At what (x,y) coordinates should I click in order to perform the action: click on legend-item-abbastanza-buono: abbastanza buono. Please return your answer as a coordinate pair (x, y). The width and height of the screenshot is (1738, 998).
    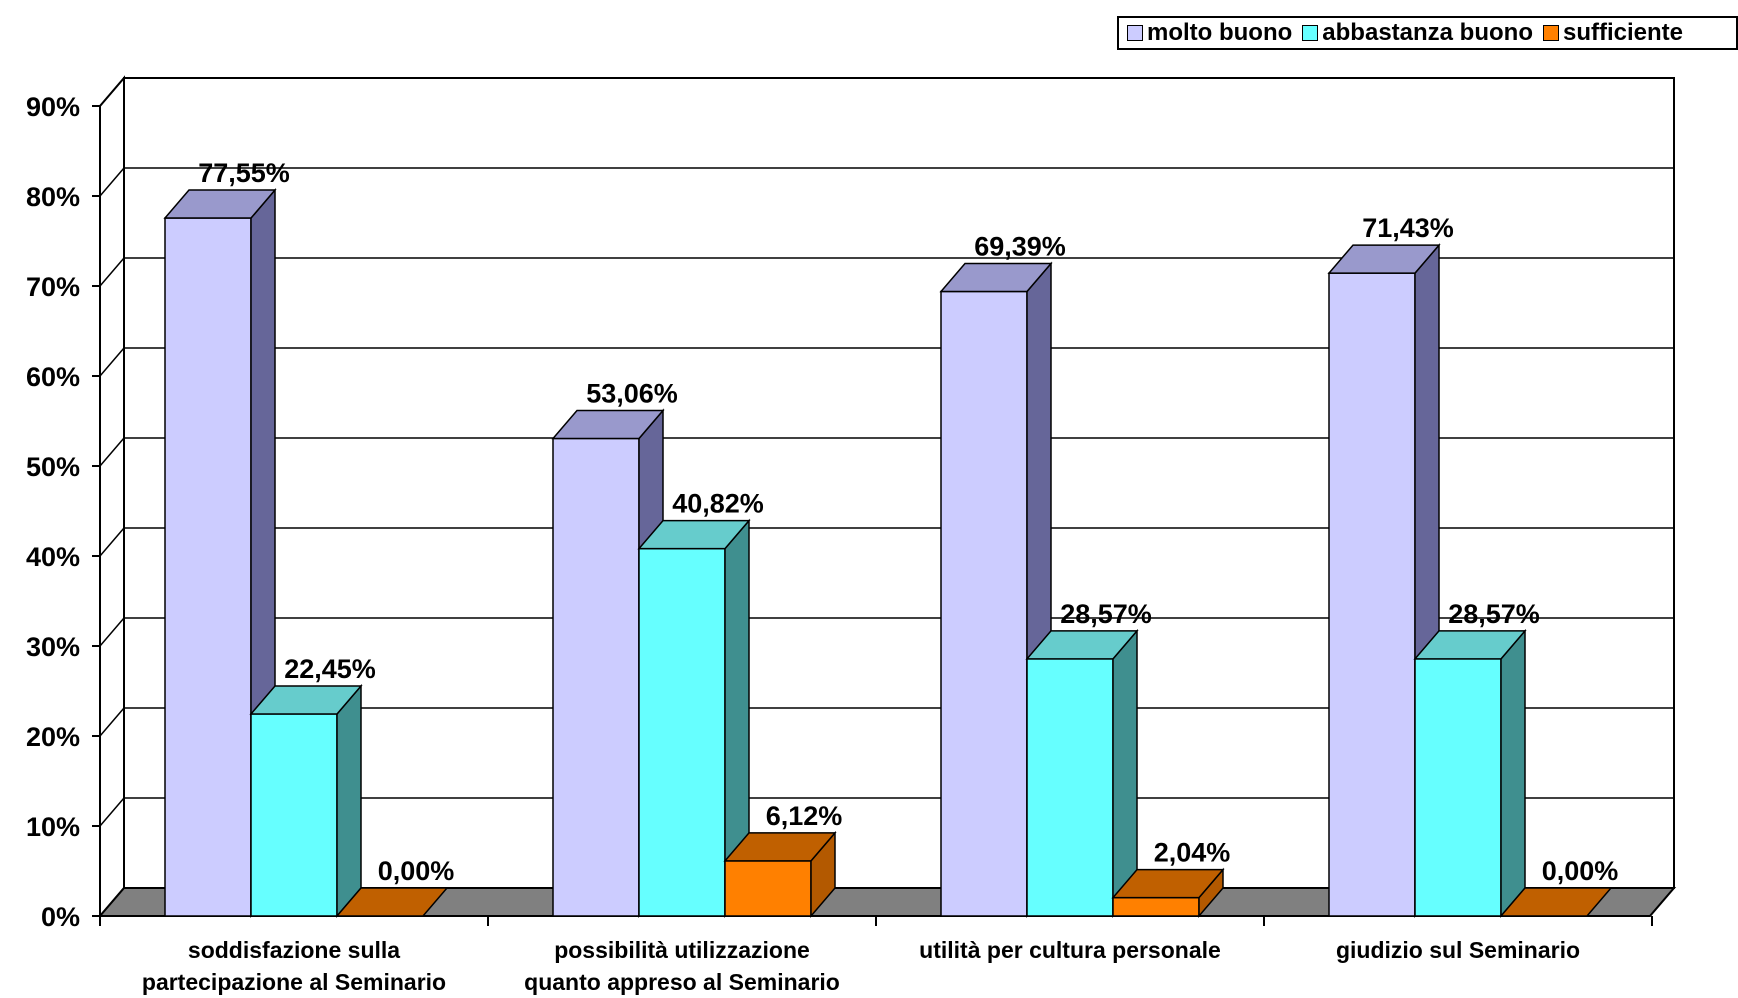
    Looking at the image, I should click on (1417, 33).